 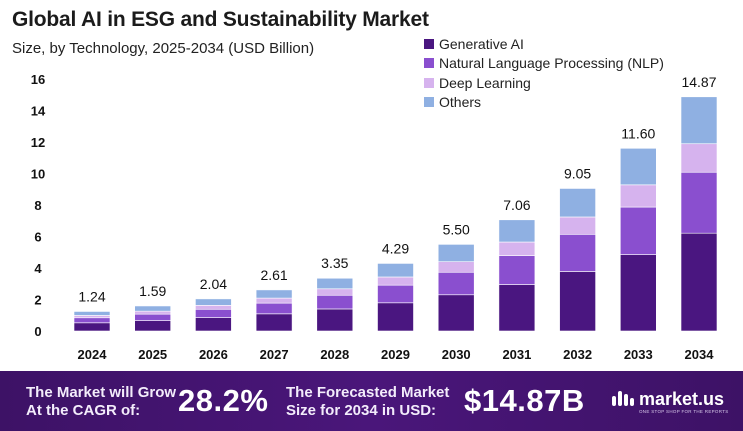 What do you see at coordinates (682, 398) in the screenshot?
I see `brand-name: market.us` at bounding box center [682, 398].